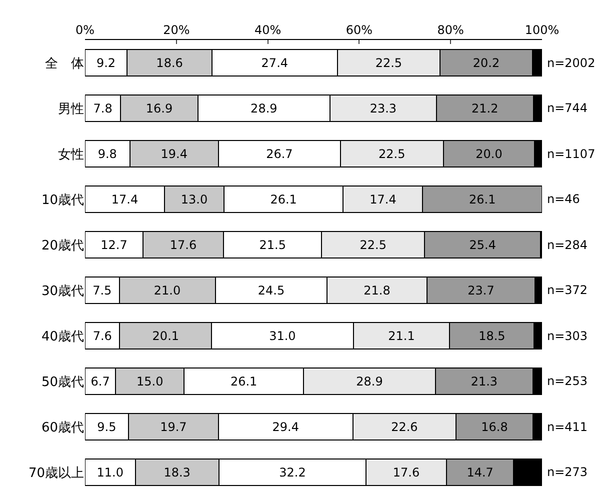 Image resolution: width=607 pixels, height=503 pixels. Describe the element at coordinates (571, 63) in the screenshot. I see `text: n=2002` at that location.